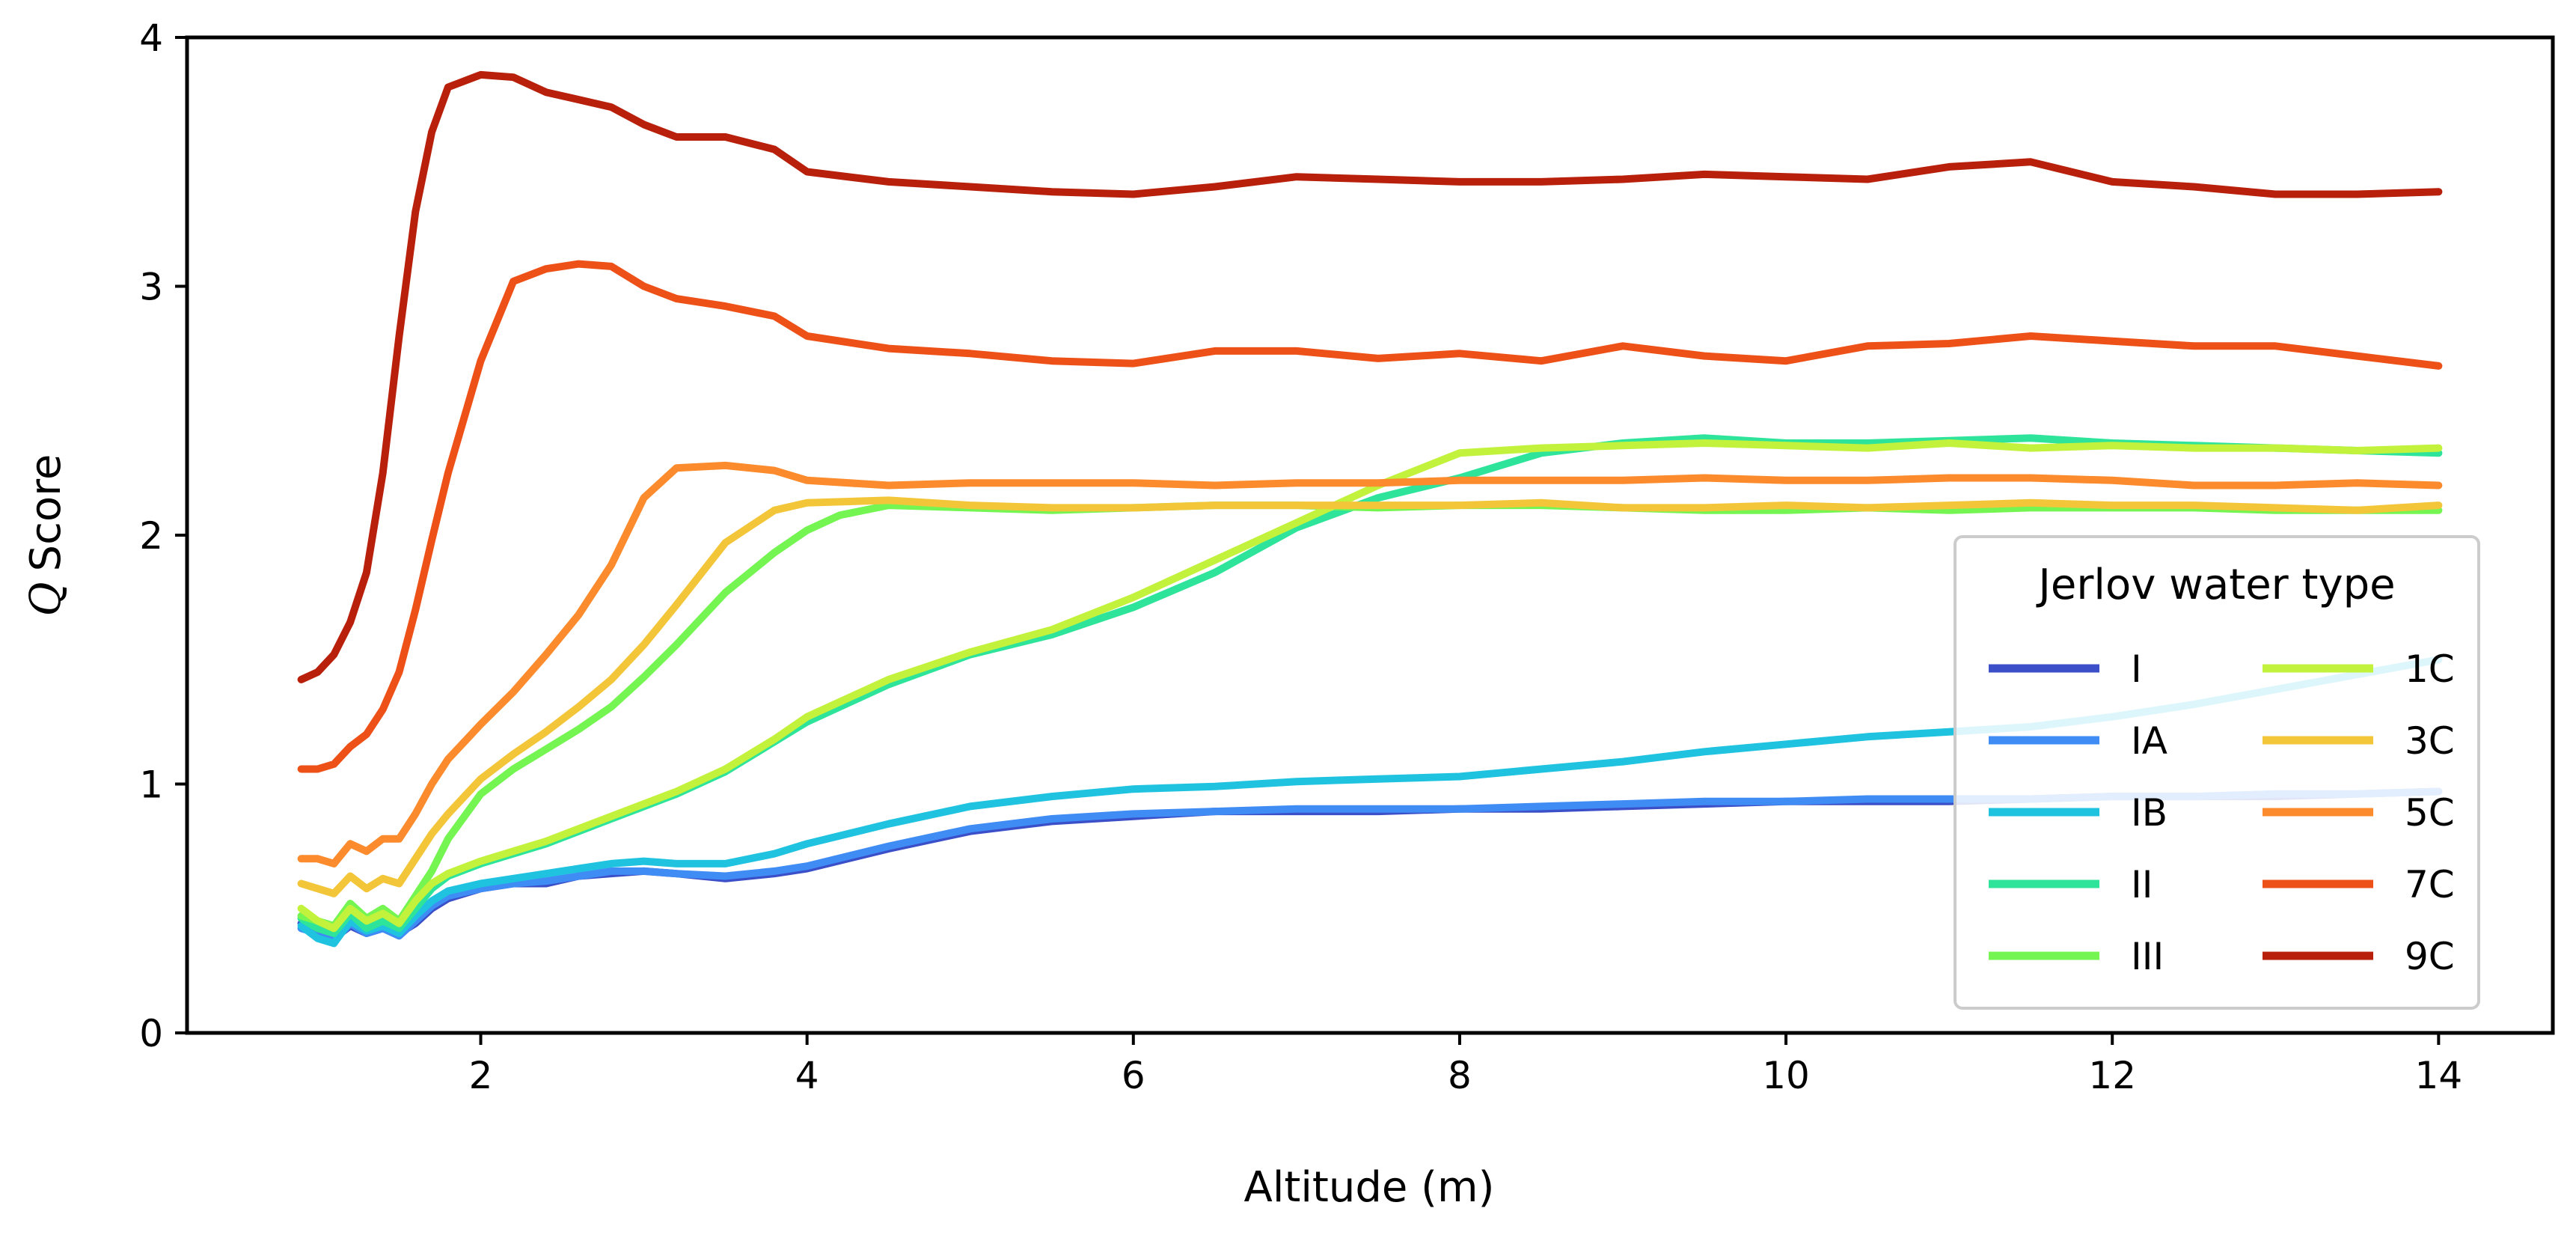  What do you see at coordinates (2430, 669) in the screenshot?
I see `legend-label-1c: 1C` at bounding box center [2430, 669].